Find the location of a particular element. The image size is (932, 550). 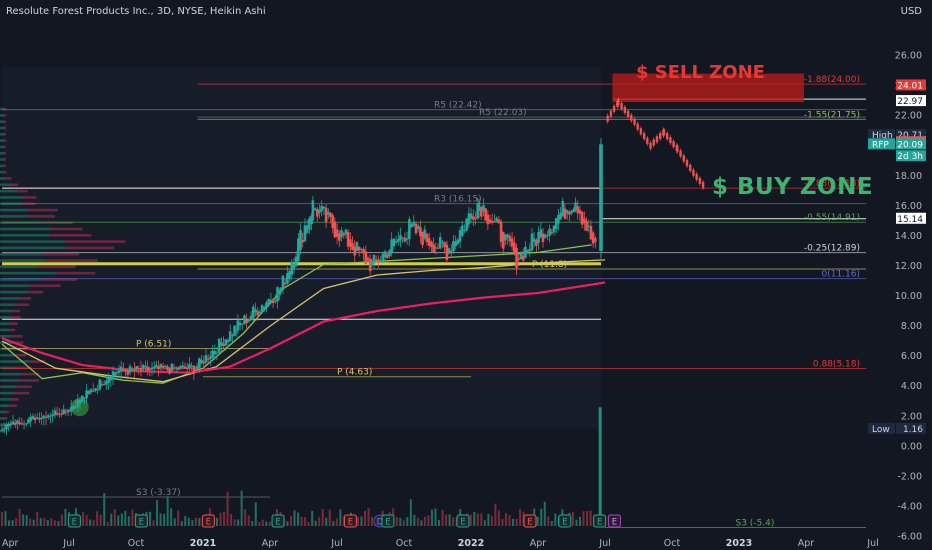

currency-label: USD is located at coordinates (911, 11).